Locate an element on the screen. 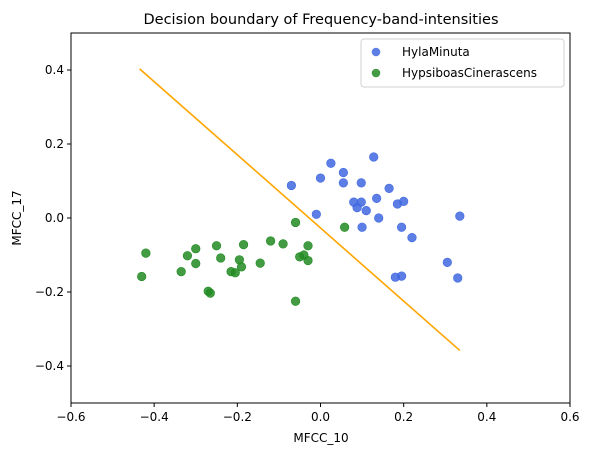  x-tick-label: −0.4 is located at coordinates (154, 417).